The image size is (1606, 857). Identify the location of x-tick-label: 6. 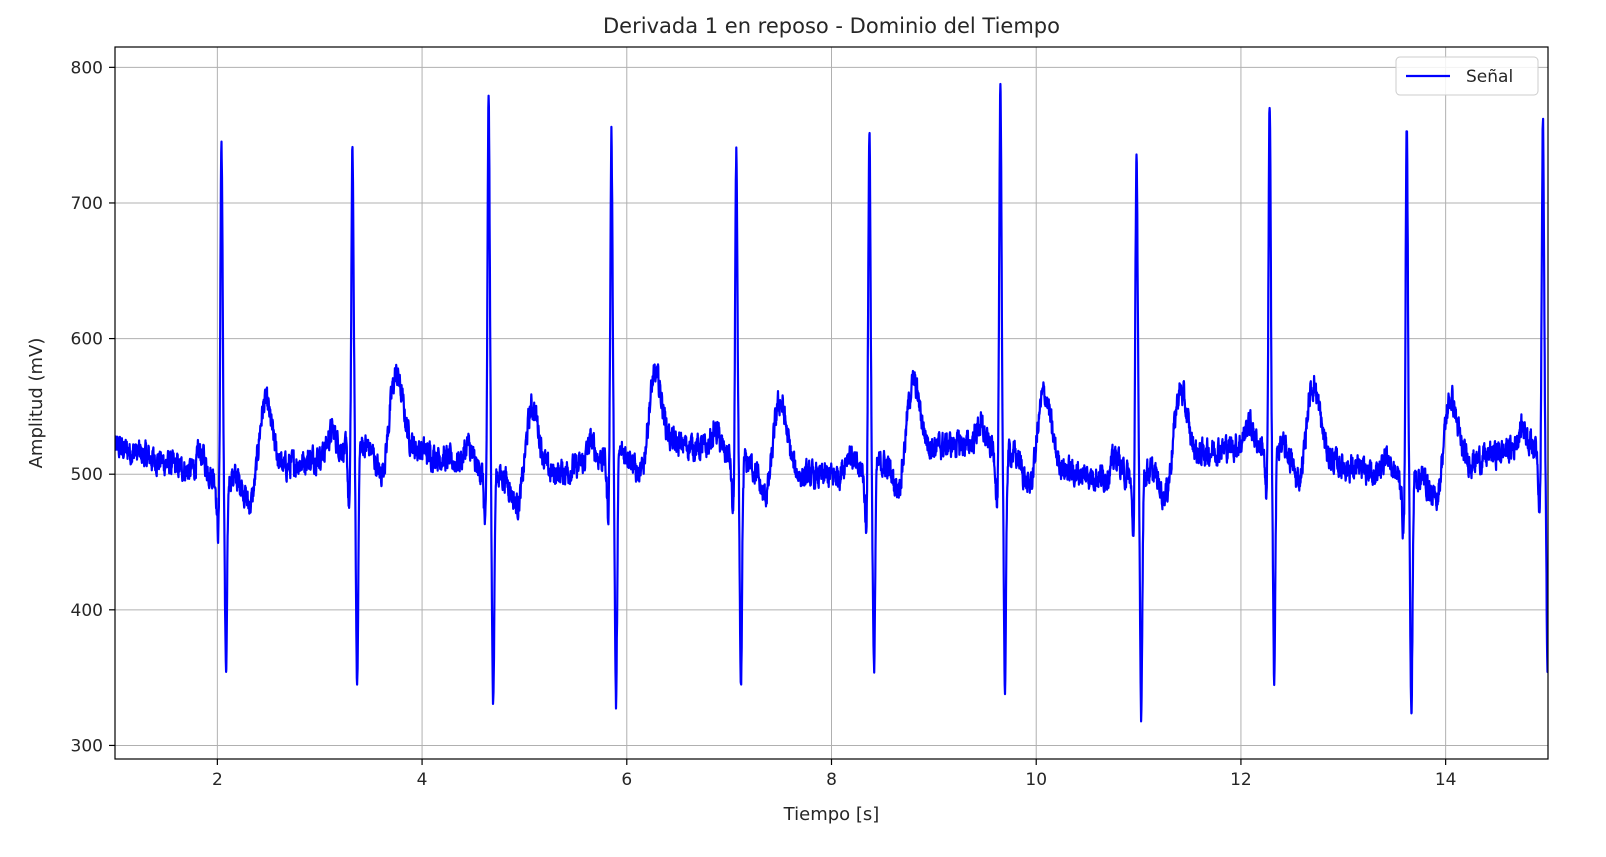
(626, 780).